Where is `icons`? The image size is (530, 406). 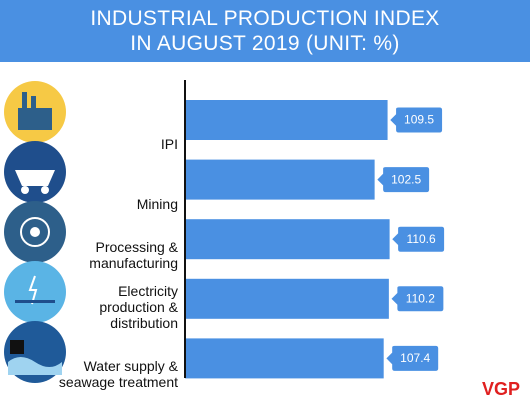 icons is located at coordinates (35, 232).